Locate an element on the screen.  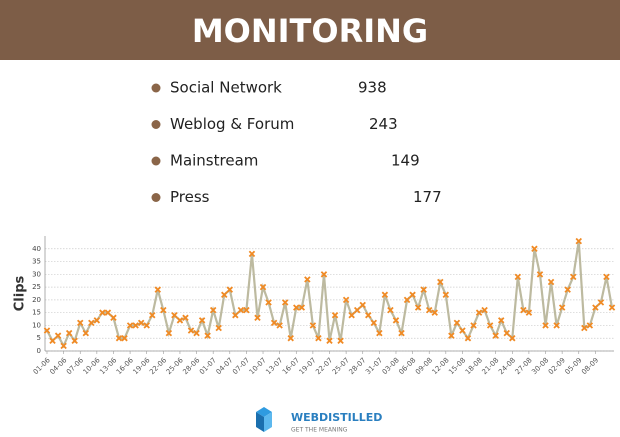
x-tick-label: 09-08 is located at coordinates (424, 366).